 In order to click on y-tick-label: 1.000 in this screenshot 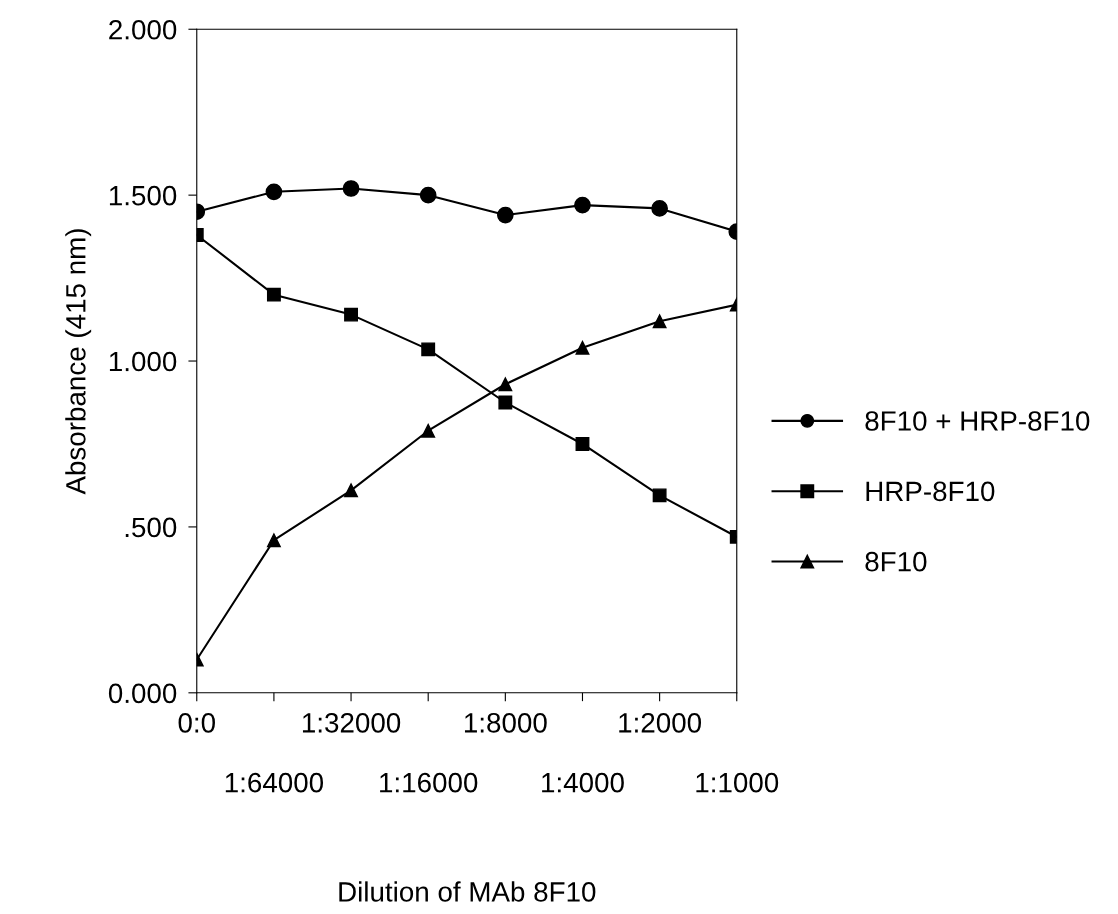, I will do `click(143, 361)`.